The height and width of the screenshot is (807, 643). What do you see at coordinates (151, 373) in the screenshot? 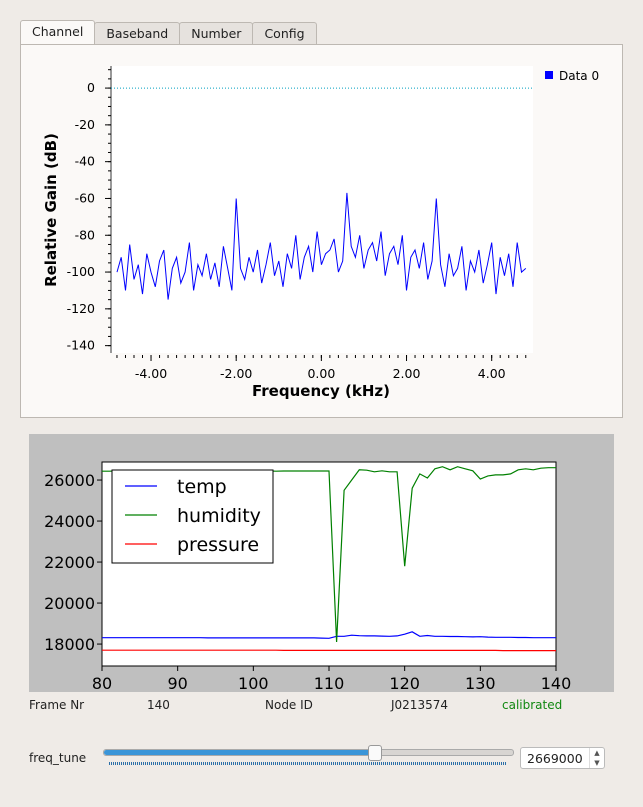
I see `x-tick-label: -4.00` at bounding box center [151, 373].